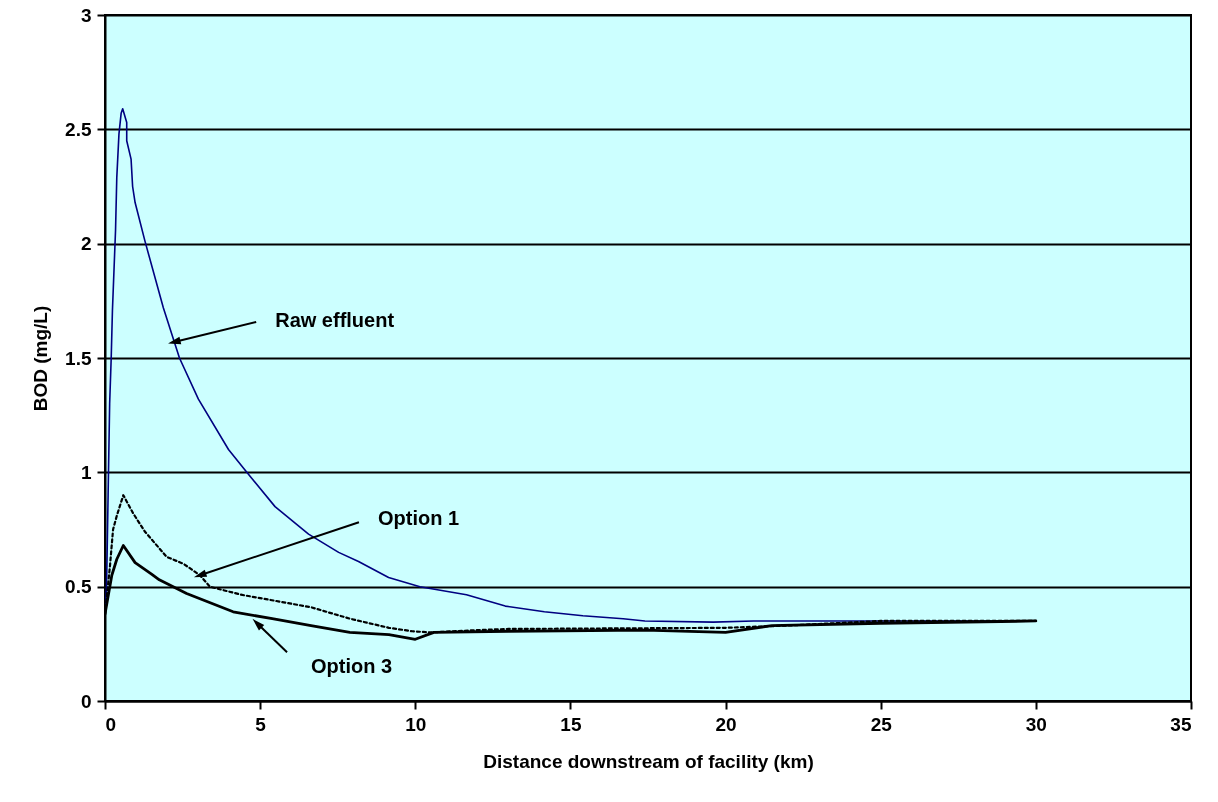 This screenshot has width=1218, height=802. Describe the element at coordinates (648, 761) in the screenshot. I see `x-axis-title: Distance downstream of facility (km)` at that location.